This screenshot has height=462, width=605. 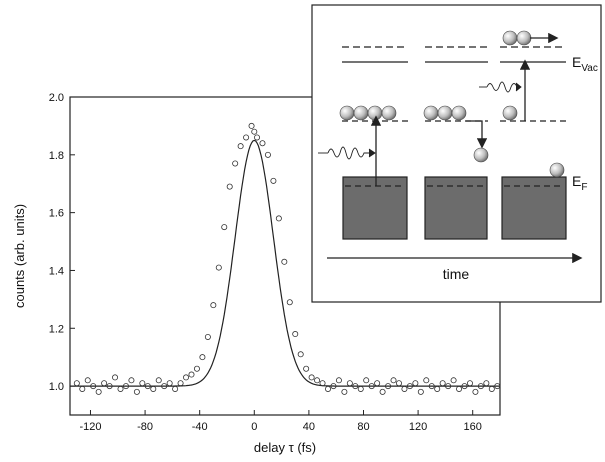 I want to click on x-axis-ticks: -120 -80 -40 0 40 80 120 160, so click(x=280, y=421).